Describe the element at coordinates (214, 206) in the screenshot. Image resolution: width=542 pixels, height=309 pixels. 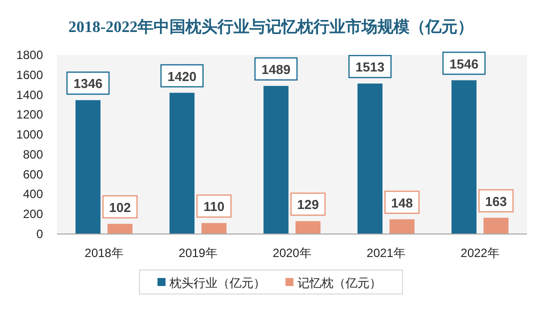
I see `data-label: 110` at that location.